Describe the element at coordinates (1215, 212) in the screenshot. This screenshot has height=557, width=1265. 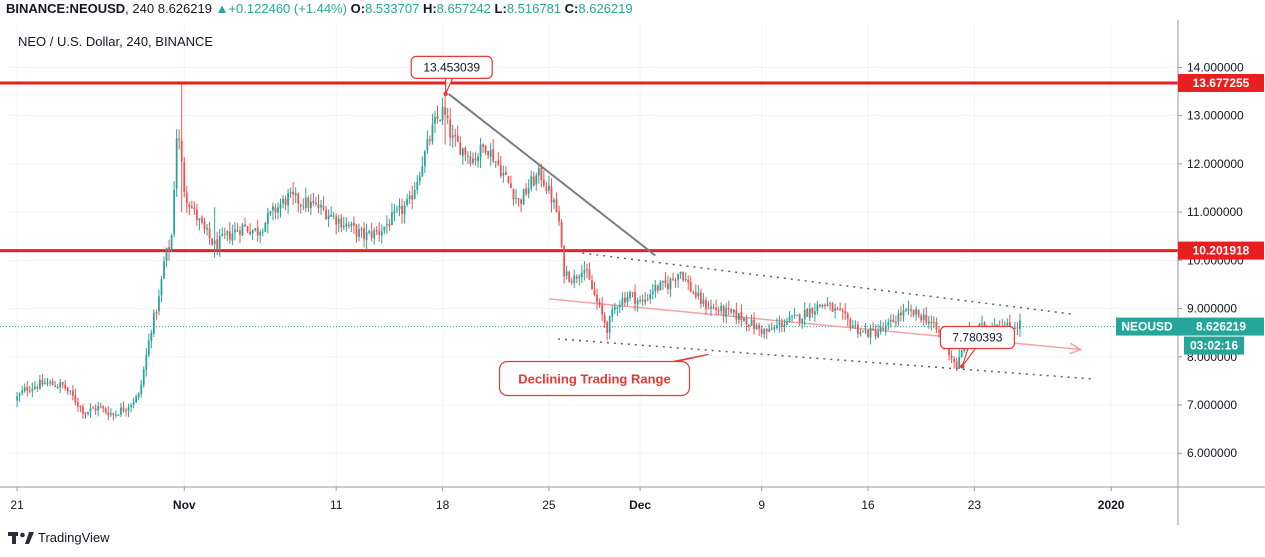
I see `price-tick-label: 11.000000` at that location.